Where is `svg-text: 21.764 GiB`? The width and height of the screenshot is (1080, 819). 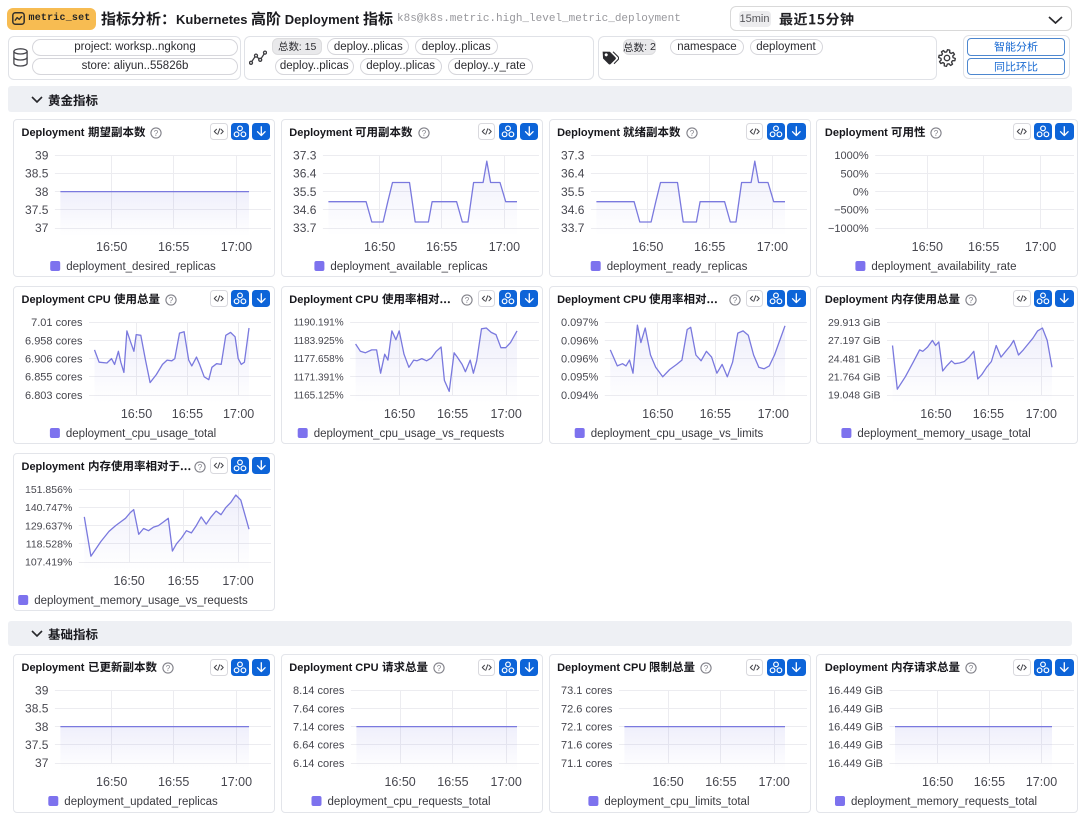 svg-text: 21.764 GiB is located at coordinates (854, 377).